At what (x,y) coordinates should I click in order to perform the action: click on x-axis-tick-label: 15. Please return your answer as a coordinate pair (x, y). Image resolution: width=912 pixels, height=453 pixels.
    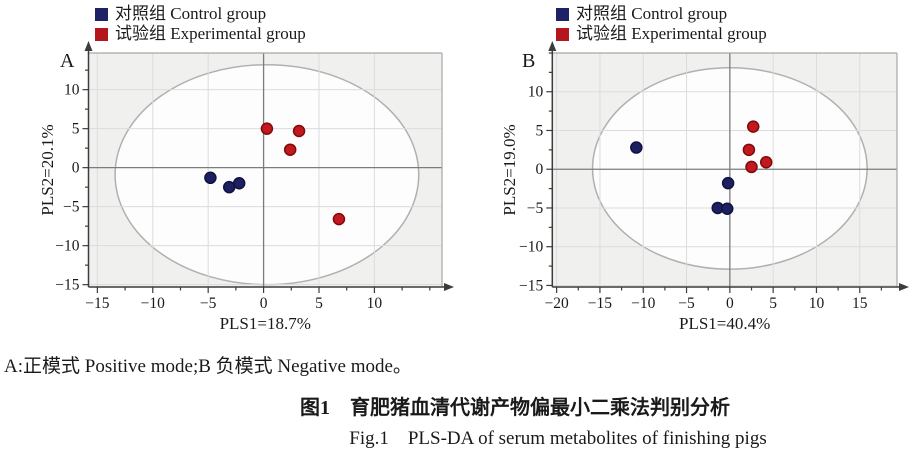
    Looking at the image, I should click on (860, 303).